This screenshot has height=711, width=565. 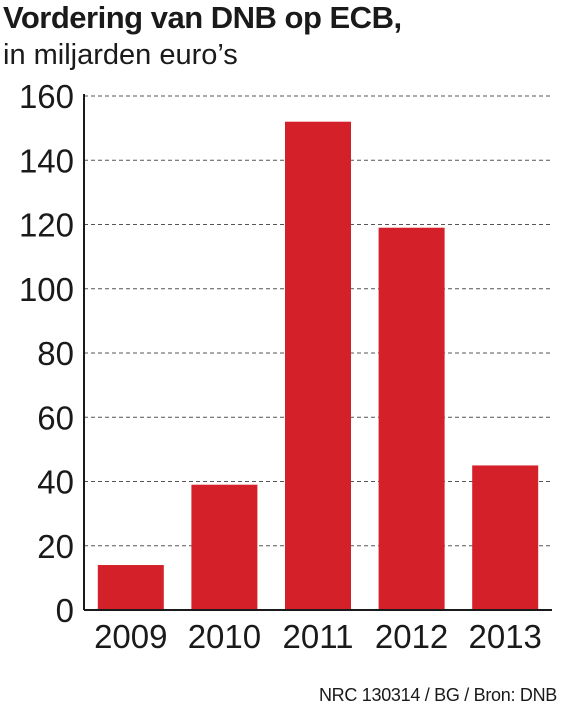 I want to click on bar-2012, so click(x=411, y=418).